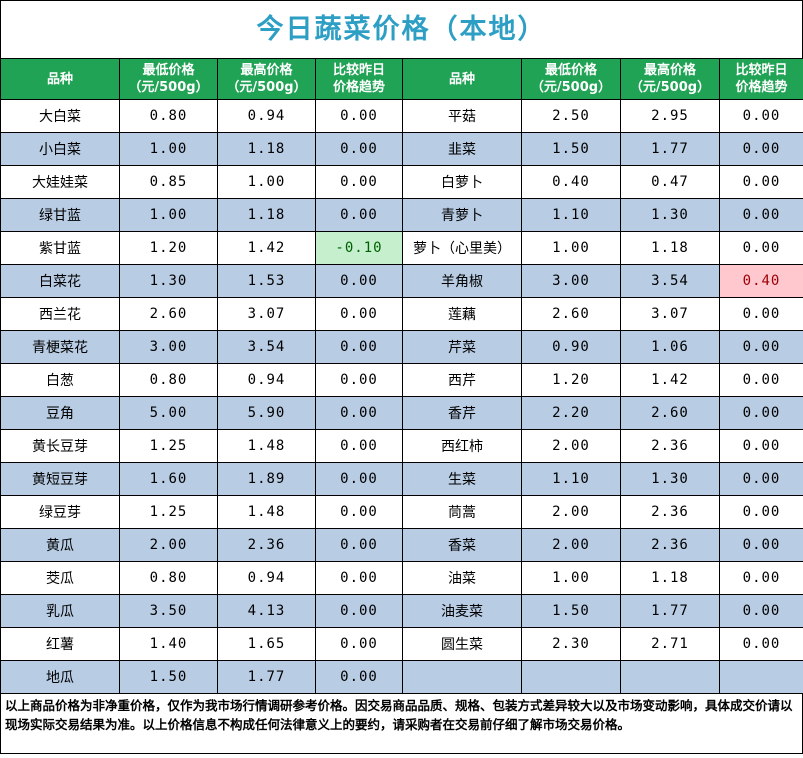 Image resolution: width=803 pixels, height=758 pixels. What do you see at coordinates (60, 512) in the screenshot?
I see `left-item-name-cell: 绿豆芽` at bounding box center [60, 512].